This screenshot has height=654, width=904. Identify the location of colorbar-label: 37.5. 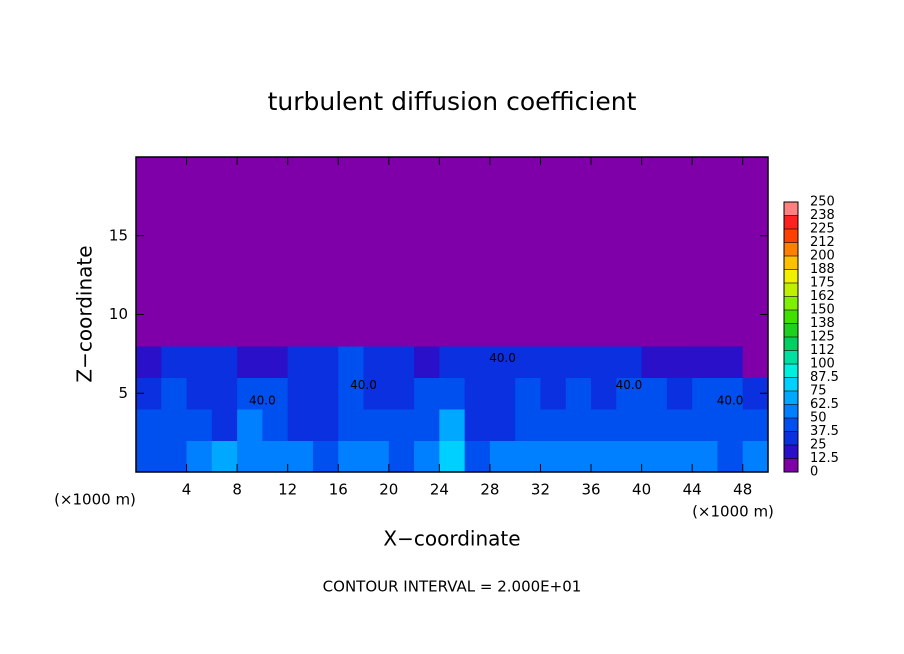
(824, 431).